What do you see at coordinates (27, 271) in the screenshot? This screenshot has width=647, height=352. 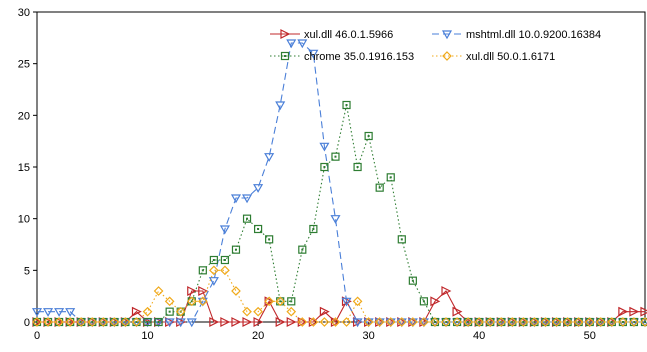 I see `y-tick-label: 5` at bounding box center [27, 271].